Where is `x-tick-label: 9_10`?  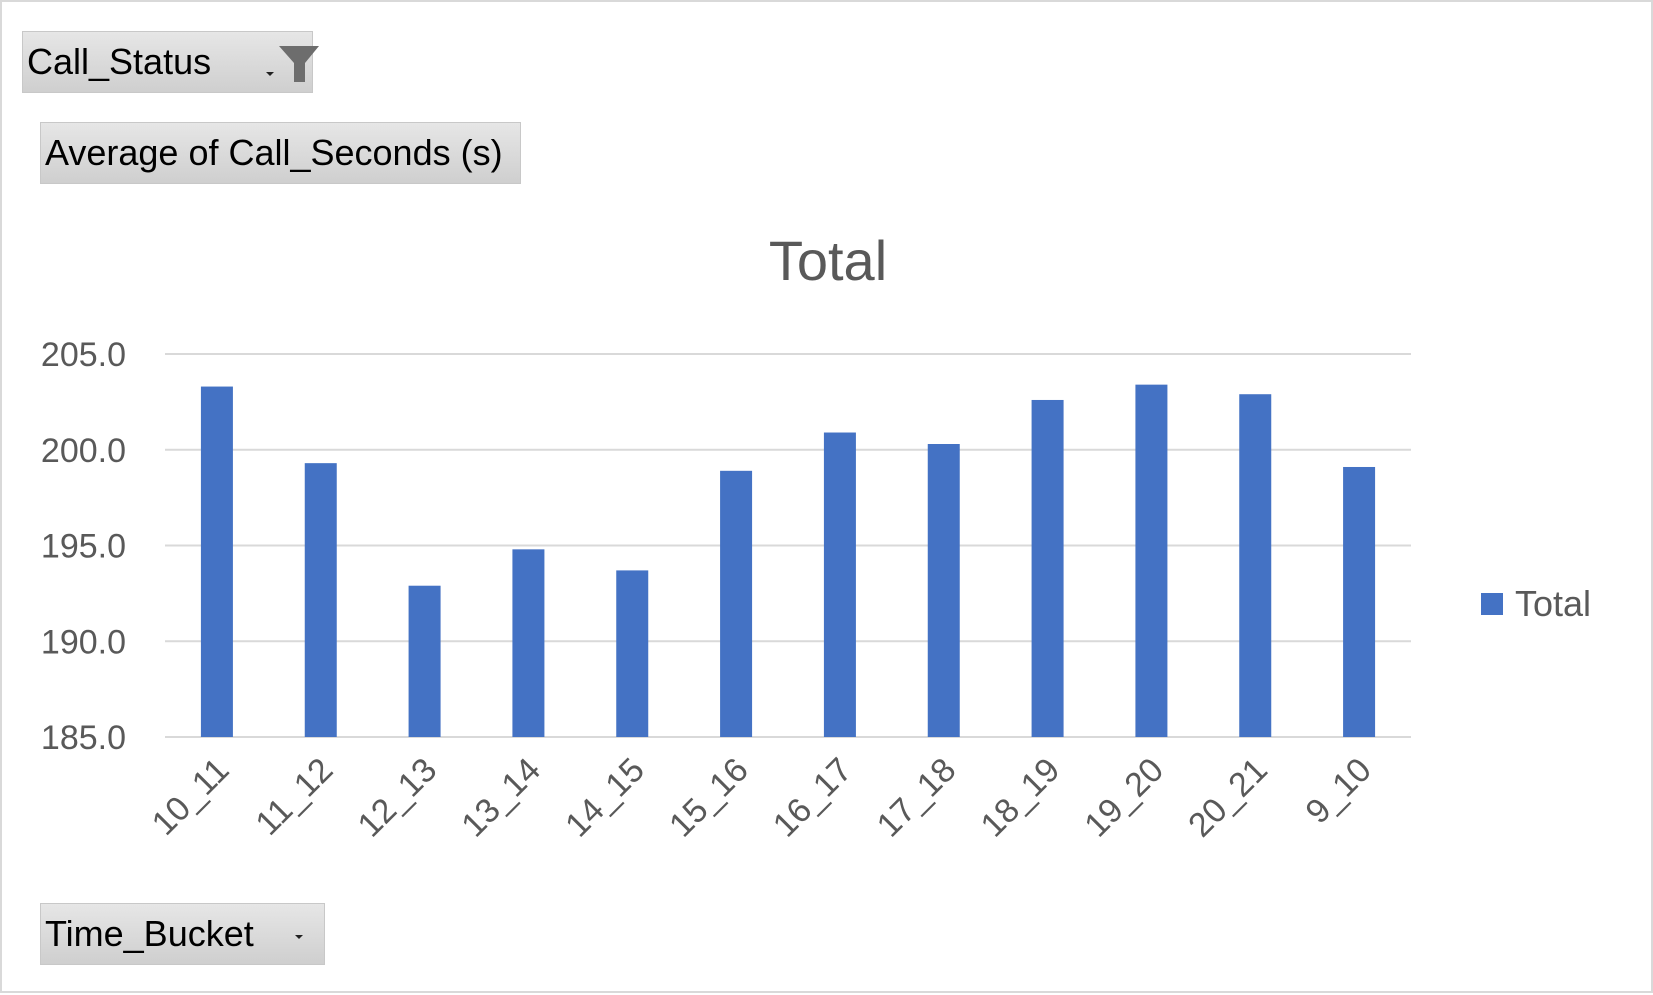
x-tick-label: 9_10 is located at coordinates (1338, 791).